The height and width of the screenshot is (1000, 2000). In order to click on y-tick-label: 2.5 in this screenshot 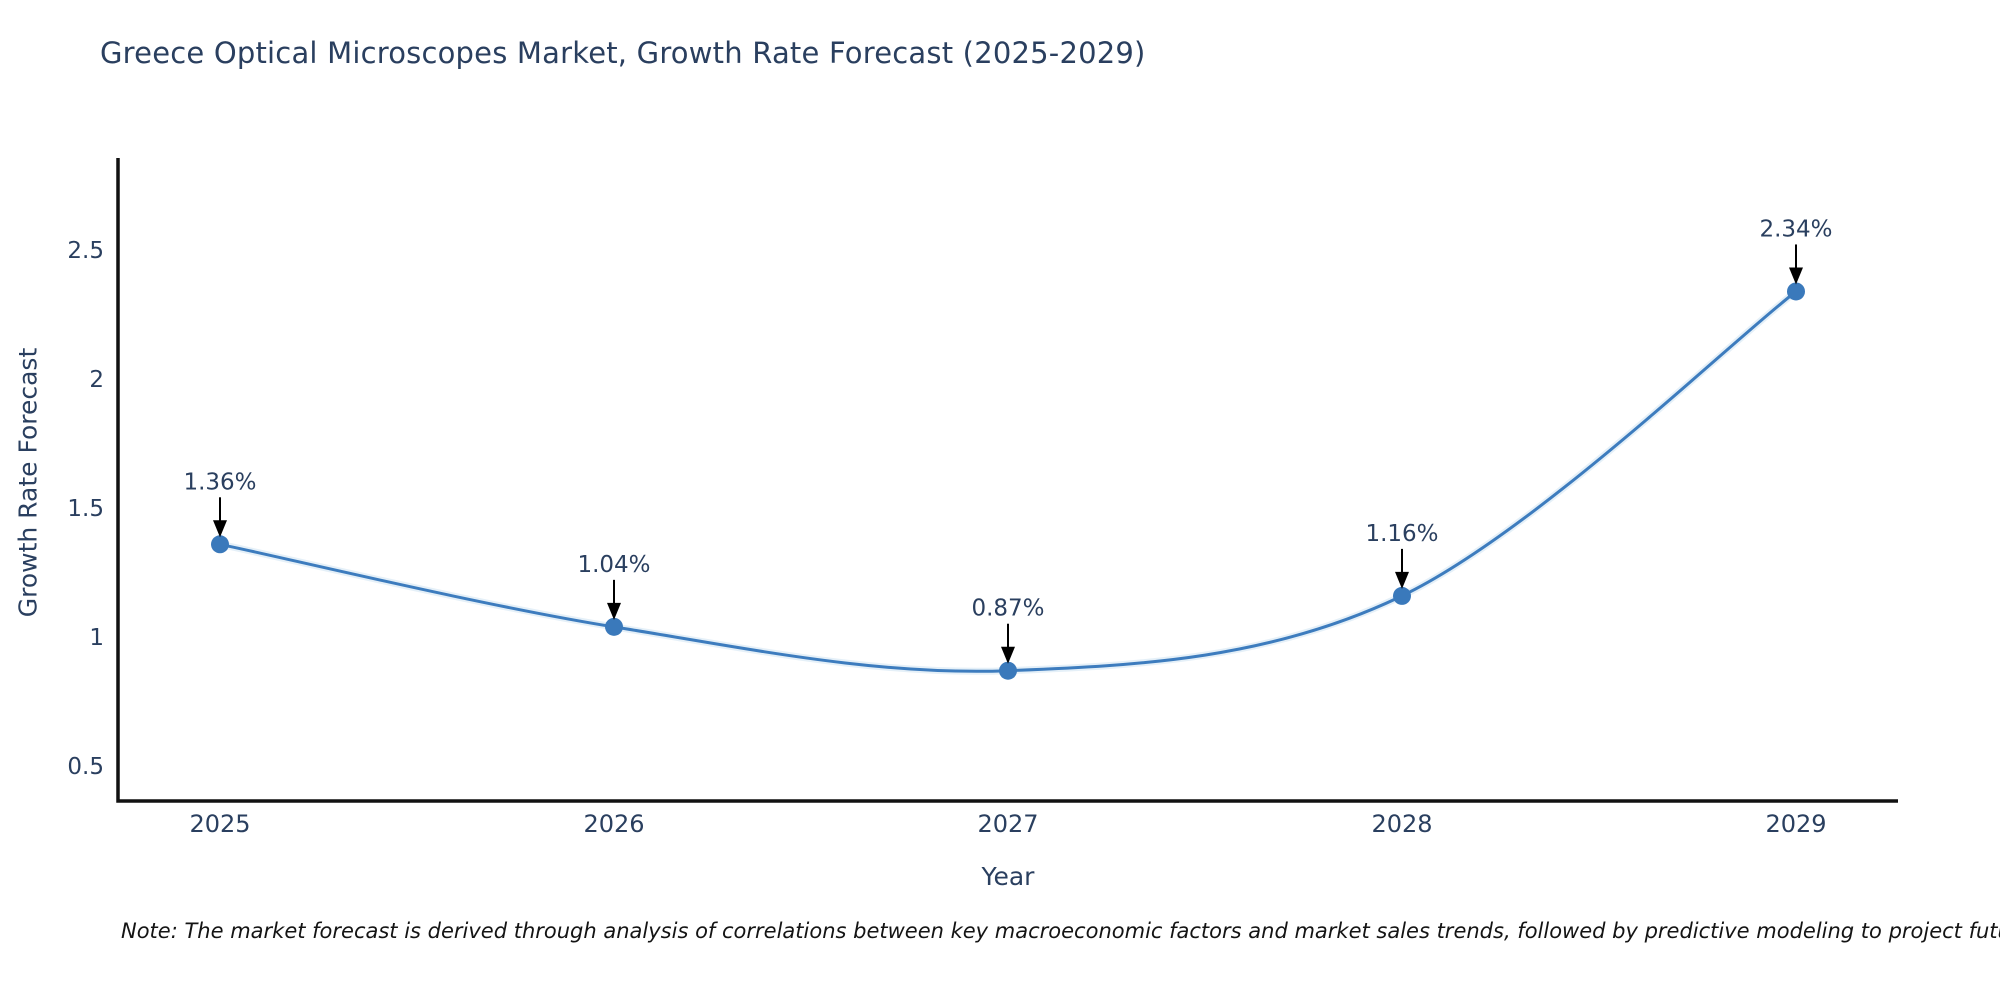, I will do `click(85, 251)`.